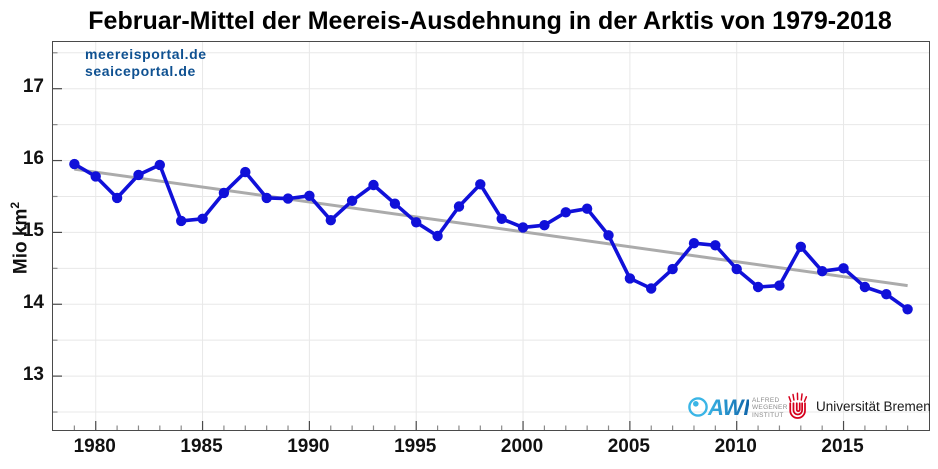 The width and height of the screenshot is (938, 469). Describe the element at coordinates (873, 406) in the screenshot. I see `uni-bremen-label: Universität Bremen` at that location.